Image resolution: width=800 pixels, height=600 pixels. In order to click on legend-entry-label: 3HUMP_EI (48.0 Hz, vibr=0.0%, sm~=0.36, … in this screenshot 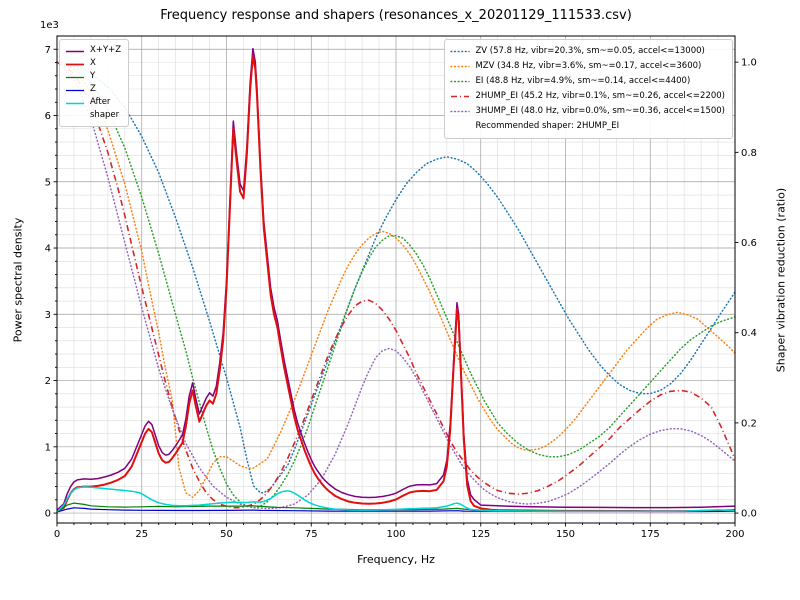, I will do `click(600, 111)`.